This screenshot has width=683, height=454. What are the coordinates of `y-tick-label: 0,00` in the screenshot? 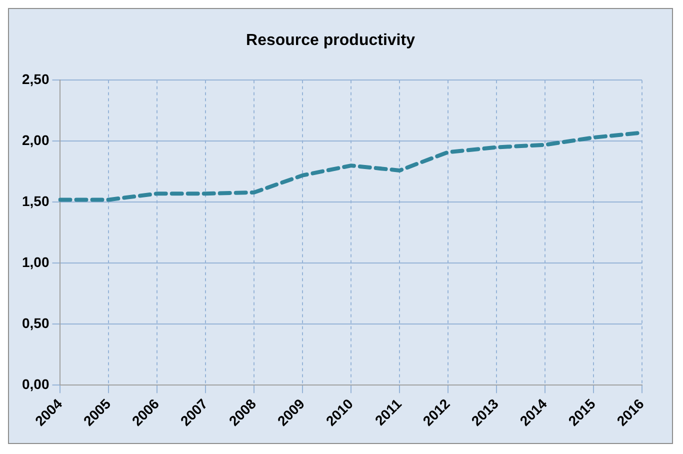 It's located at (36, 384).